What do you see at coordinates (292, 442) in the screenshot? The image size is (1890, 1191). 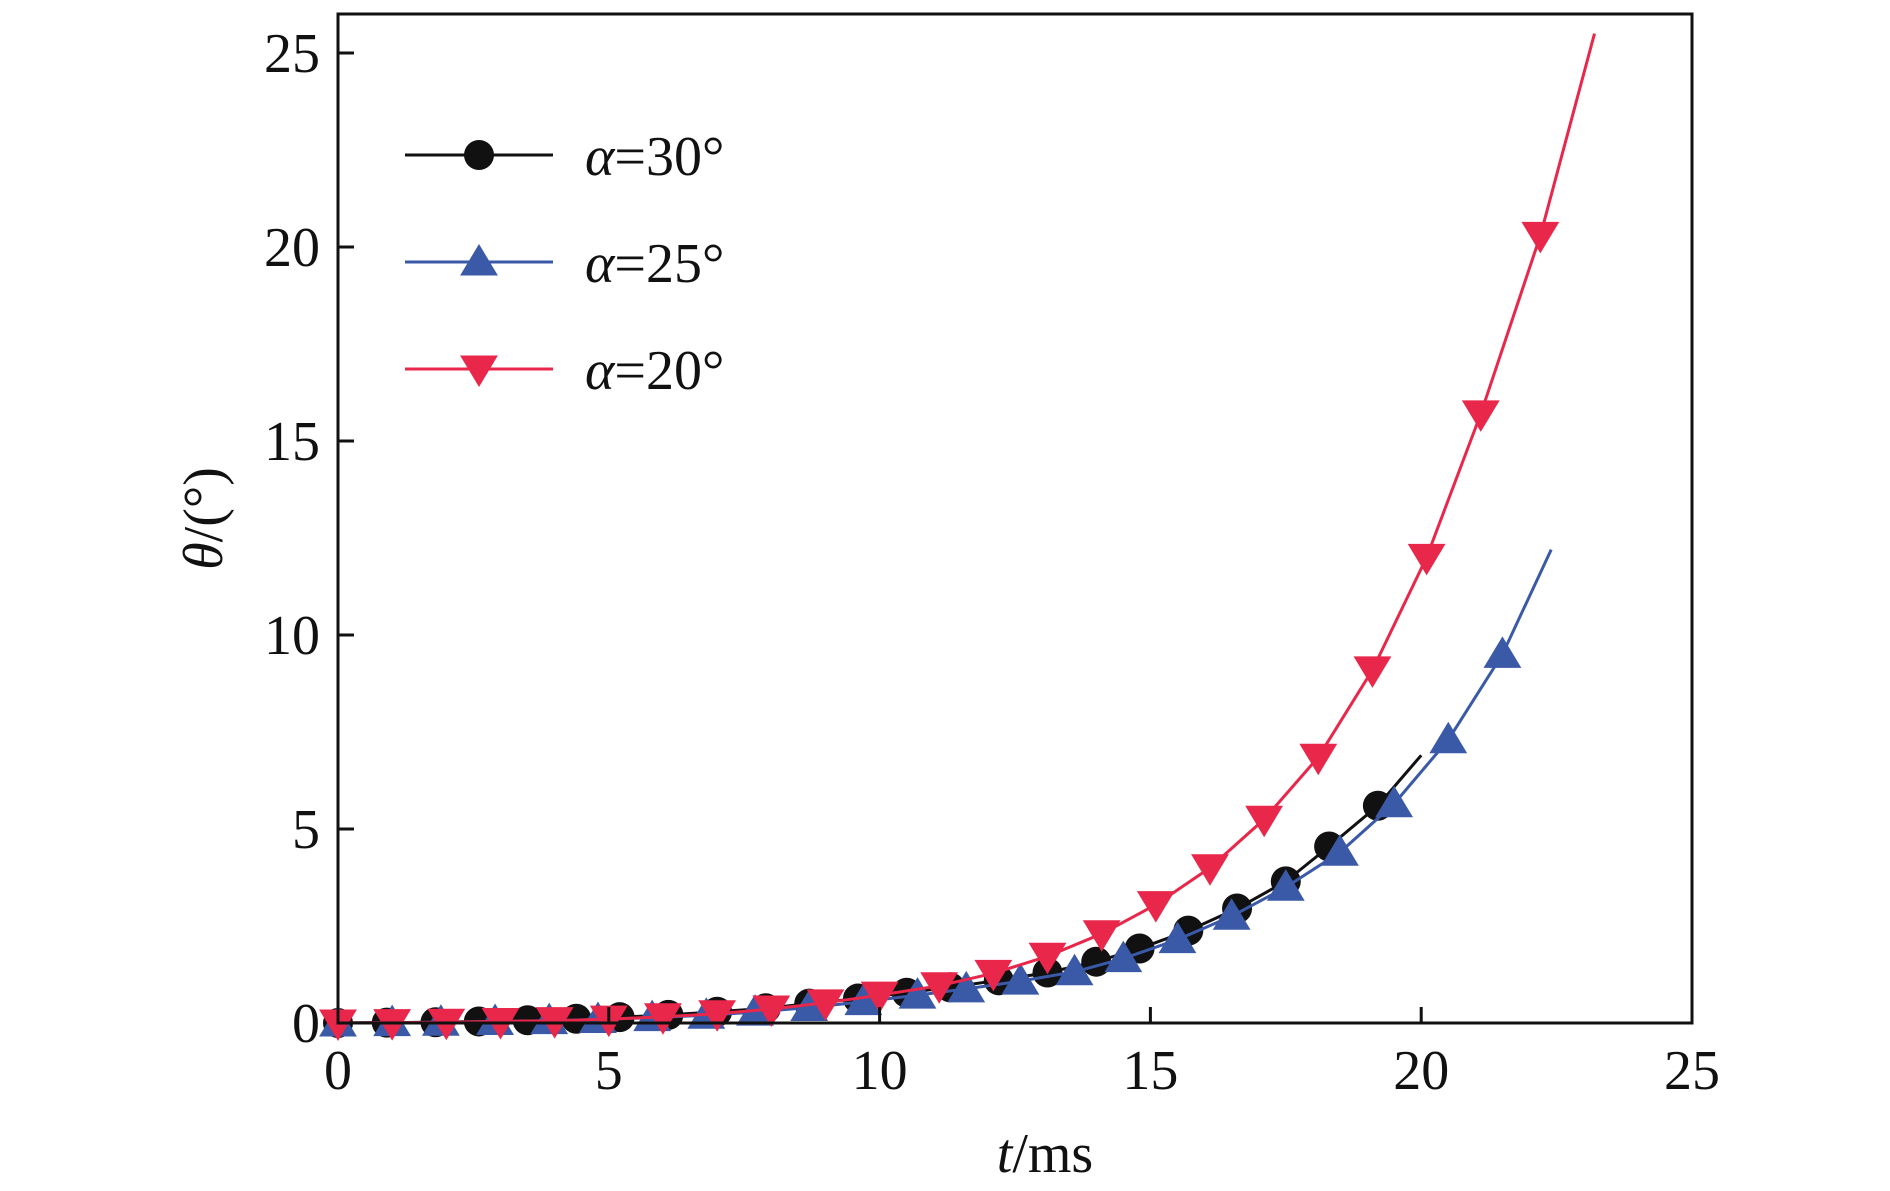 I see `y-tick-label: 15` at bounding box center [292, 442].